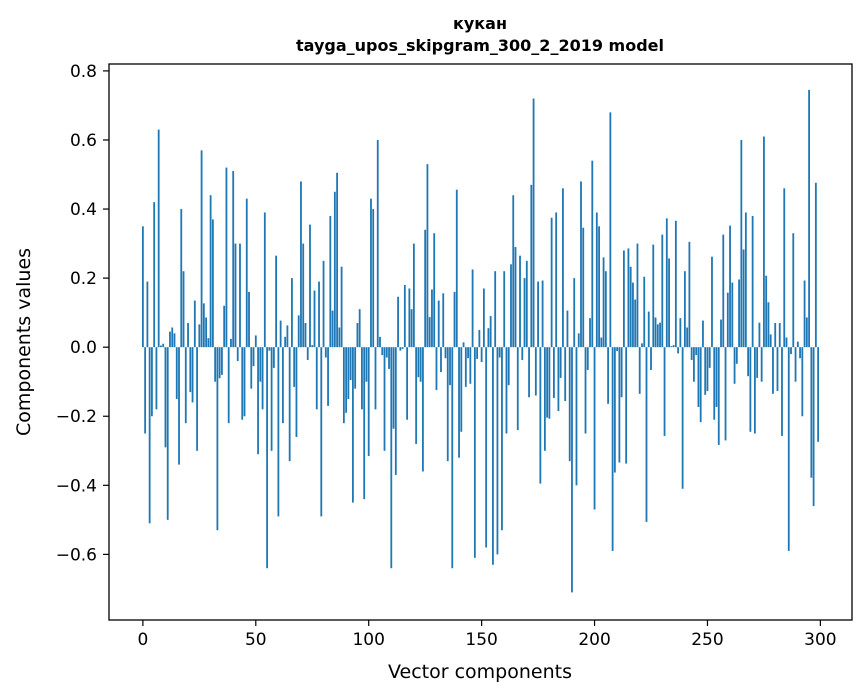 Image resolution: width=867 pixels, height=700 pixels. What do you see at coordinates (481, 640) in the screenshot?
I see `x-tick-label: 150` at bounding box center [481, 640].